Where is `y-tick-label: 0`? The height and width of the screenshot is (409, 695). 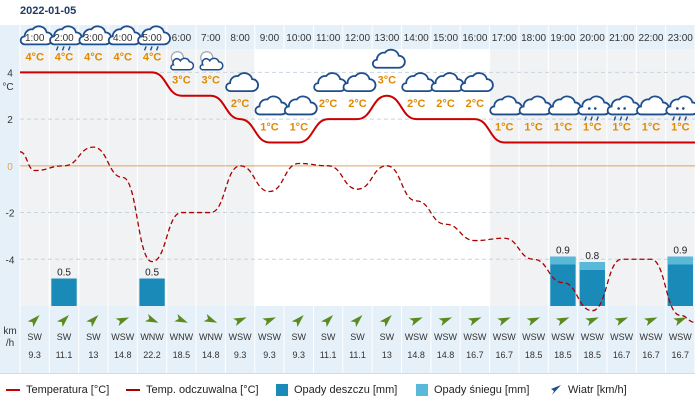 y-tick-label: 0 is located at coordinates (10, 167).